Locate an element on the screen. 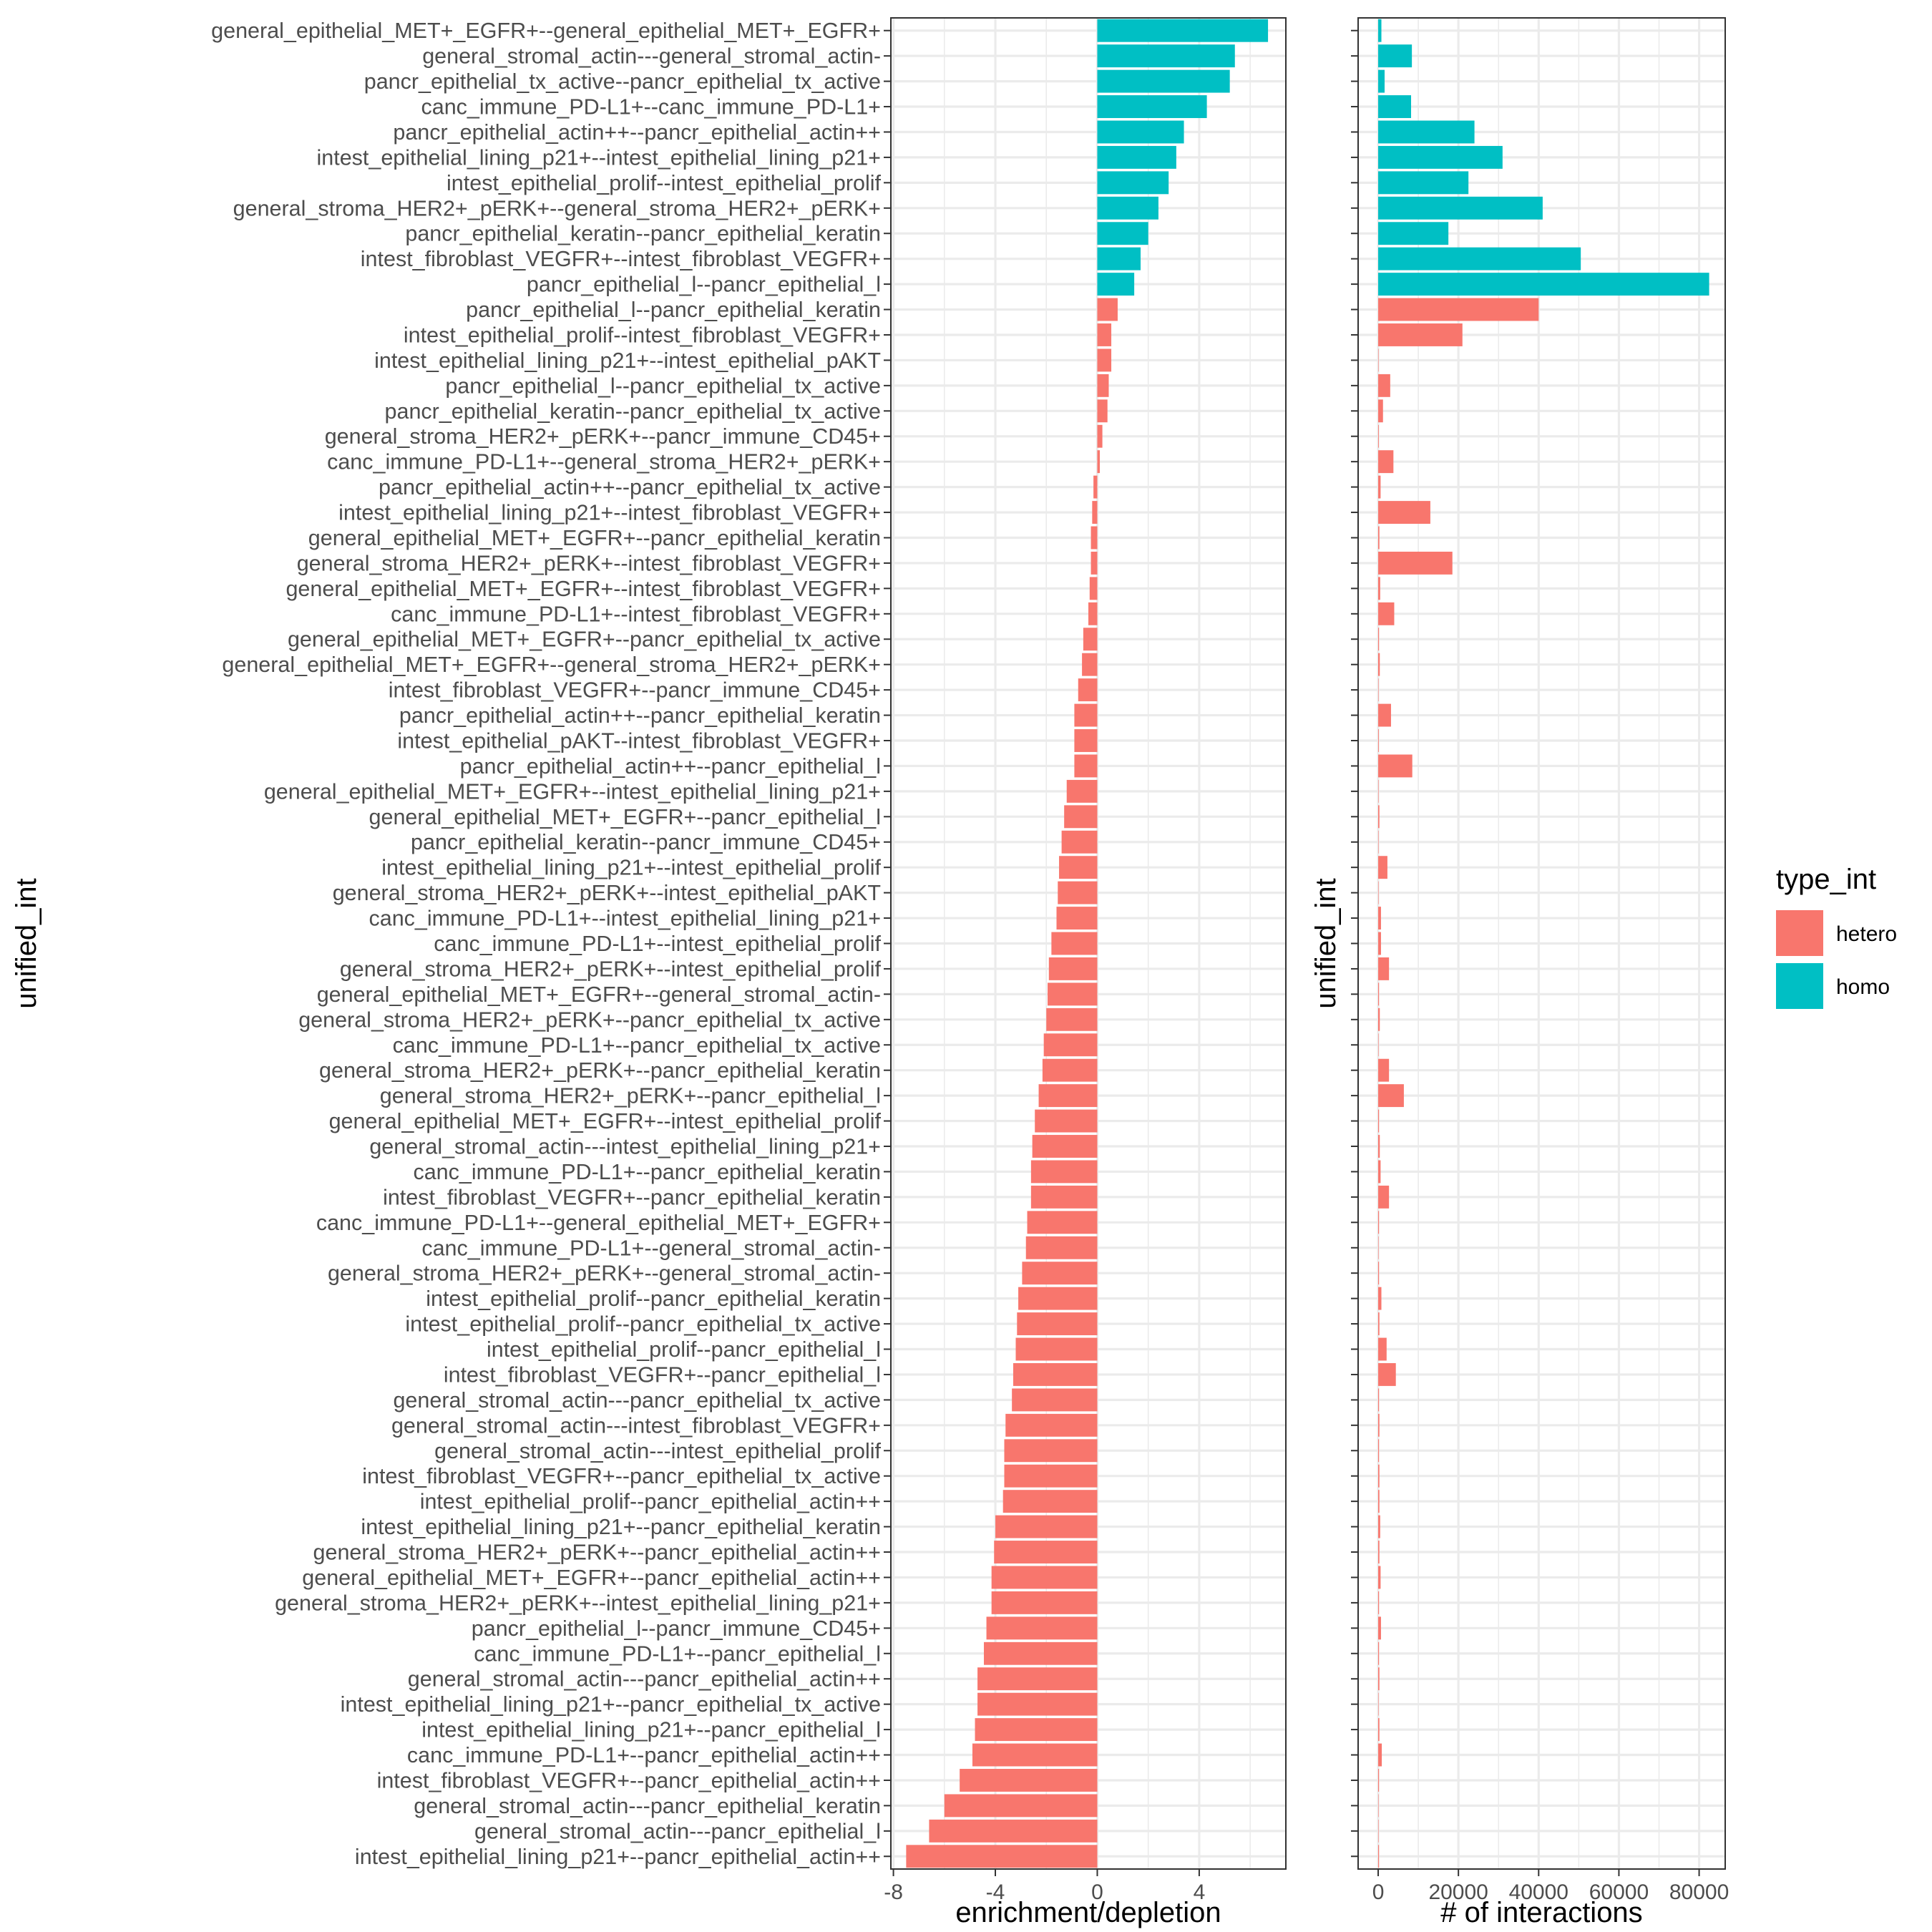 The width and height of the screenshot is (1932, 1932). legend-label-homo: homo is located at coordinates (1863, 987).